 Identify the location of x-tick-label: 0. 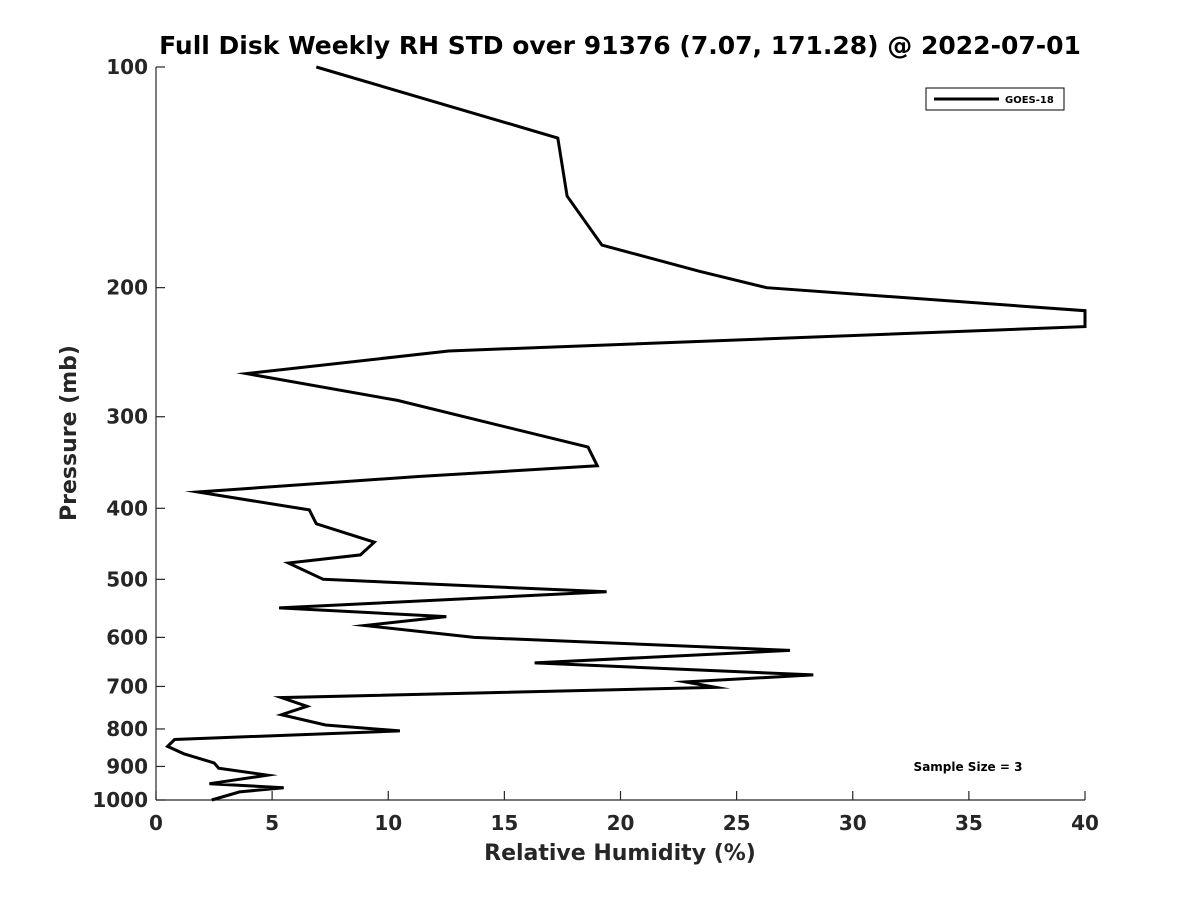
(156, 823).